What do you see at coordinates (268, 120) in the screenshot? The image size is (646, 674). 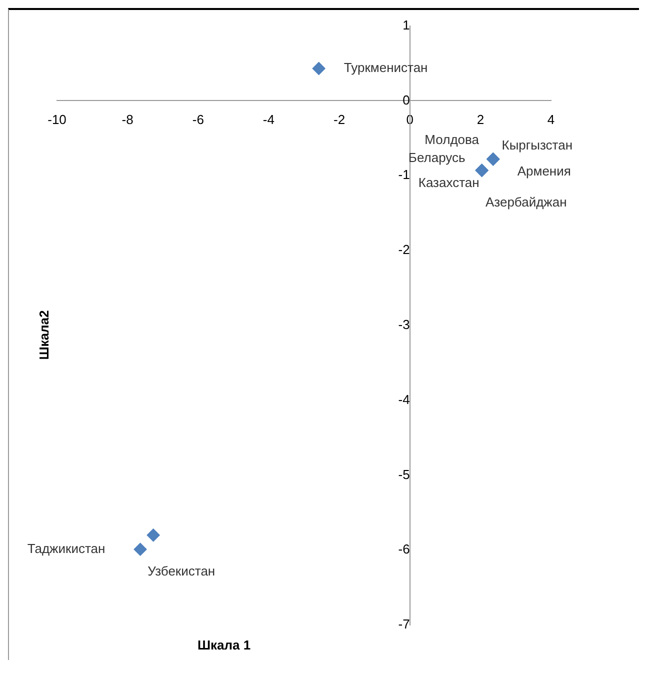 I see `x-tick-label: -4` at bounding box center [268, 120].